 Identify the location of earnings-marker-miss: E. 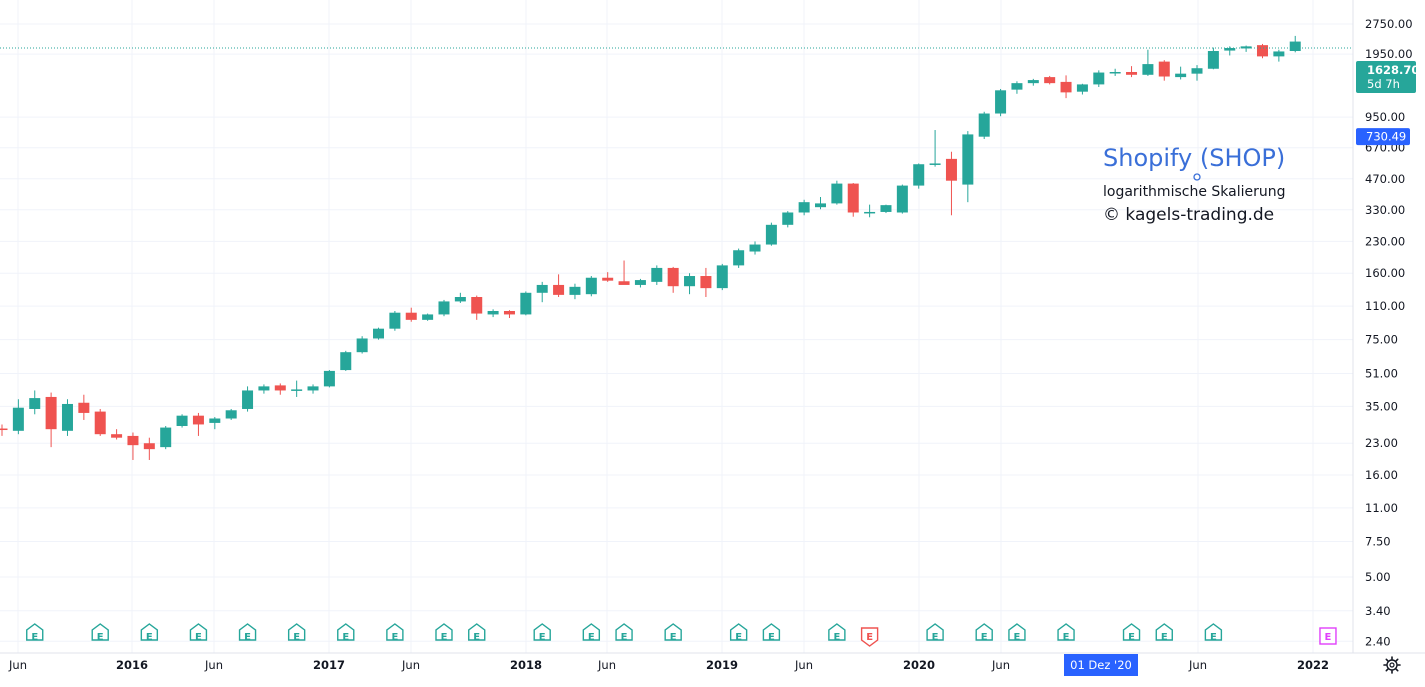
(869, 637).